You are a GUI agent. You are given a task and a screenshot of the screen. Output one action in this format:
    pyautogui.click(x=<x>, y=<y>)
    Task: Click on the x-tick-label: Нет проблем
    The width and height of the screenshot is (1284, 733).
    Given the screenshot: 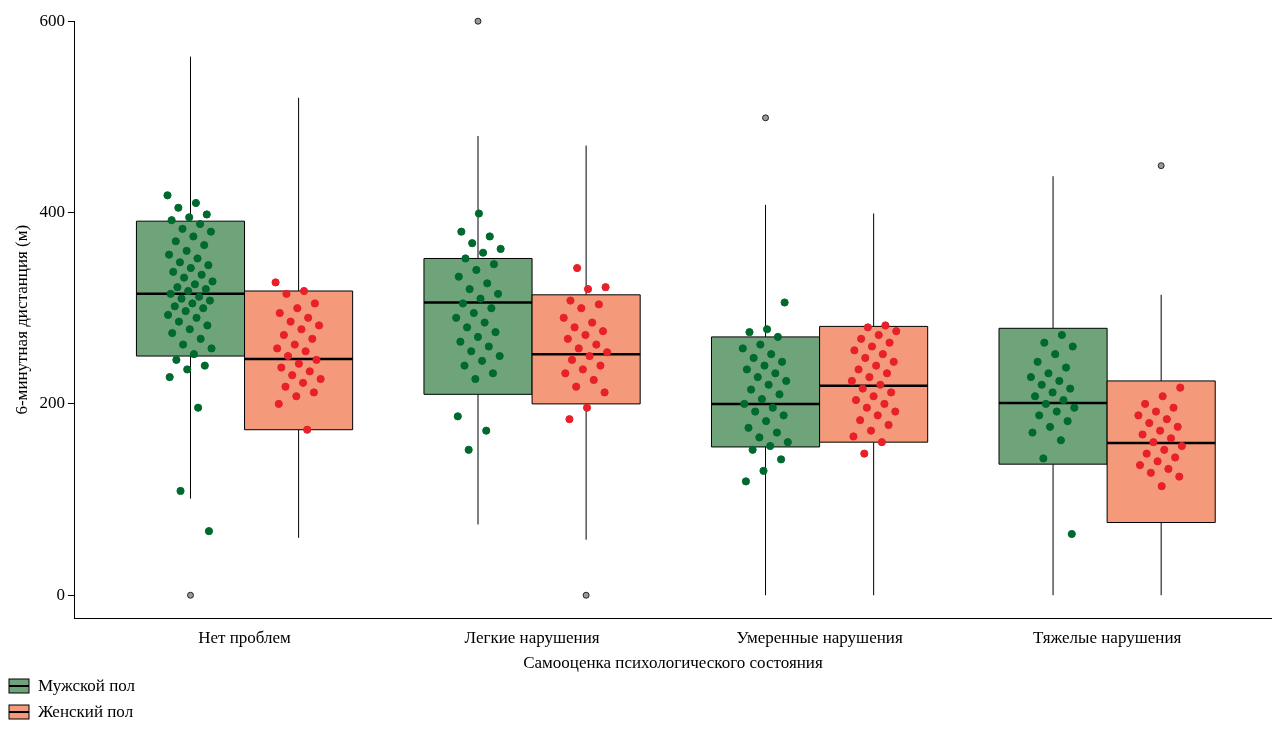 What is the action you would take?
    pyautogui.click(x=245, y=637)
    